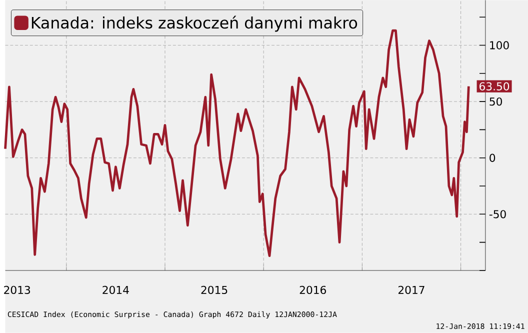  I want to click on x-tick-label: 2015, so click(214, 290).